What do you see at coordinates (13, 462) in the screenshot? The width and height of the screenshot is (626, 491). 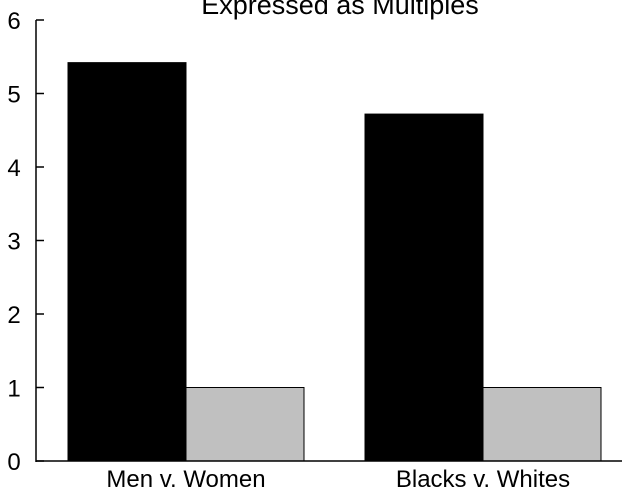 I see `y-tick-label: 0` at bounding box center [13, 462].